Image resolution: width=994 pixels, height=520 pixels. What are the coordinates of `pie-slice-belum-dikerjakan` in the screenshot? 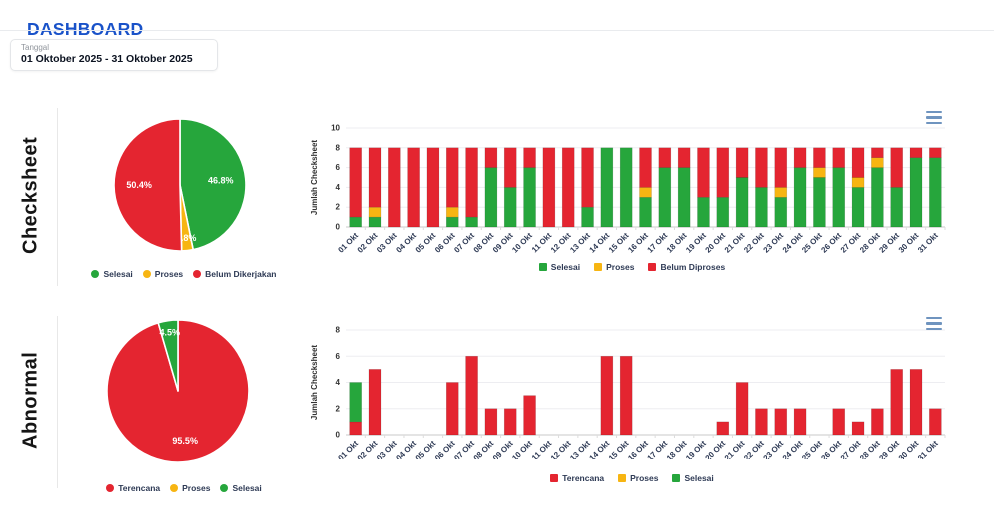 It's located at (148, 185).